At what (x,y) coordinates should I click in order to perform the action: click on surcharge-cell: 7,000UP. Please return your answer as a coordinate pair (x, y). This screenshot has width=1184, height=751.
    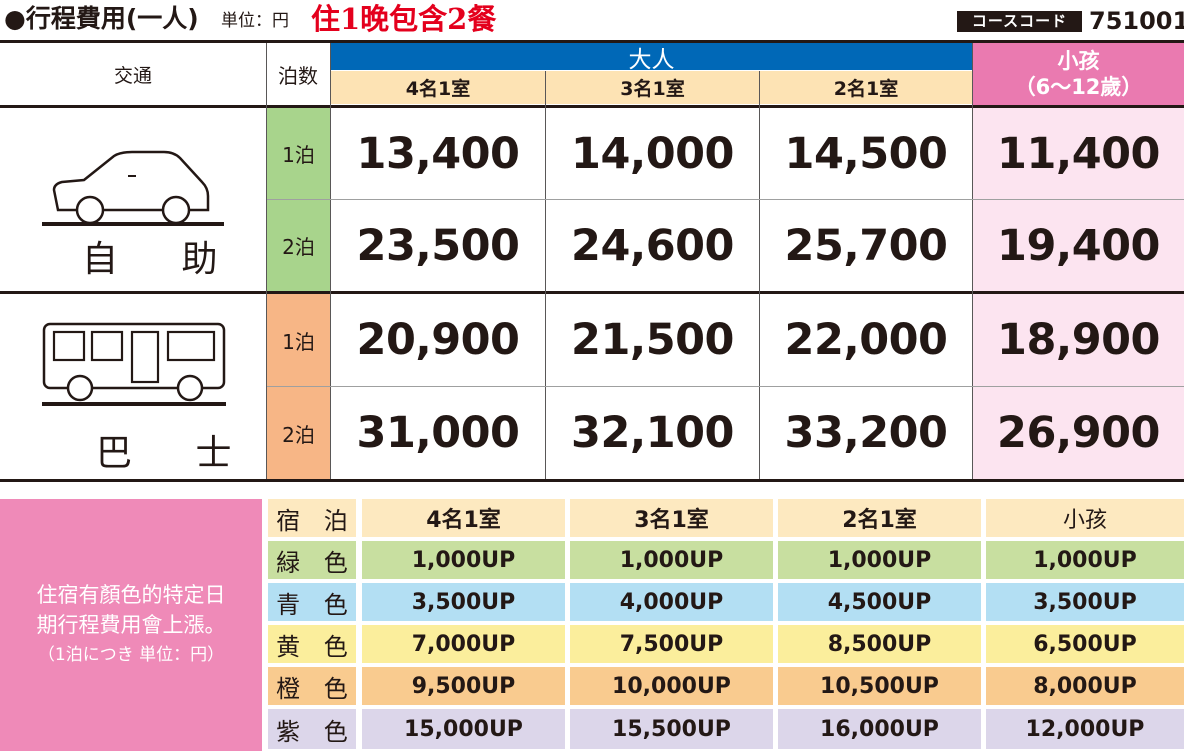
    Looking at the image, I should click on (463, 644).